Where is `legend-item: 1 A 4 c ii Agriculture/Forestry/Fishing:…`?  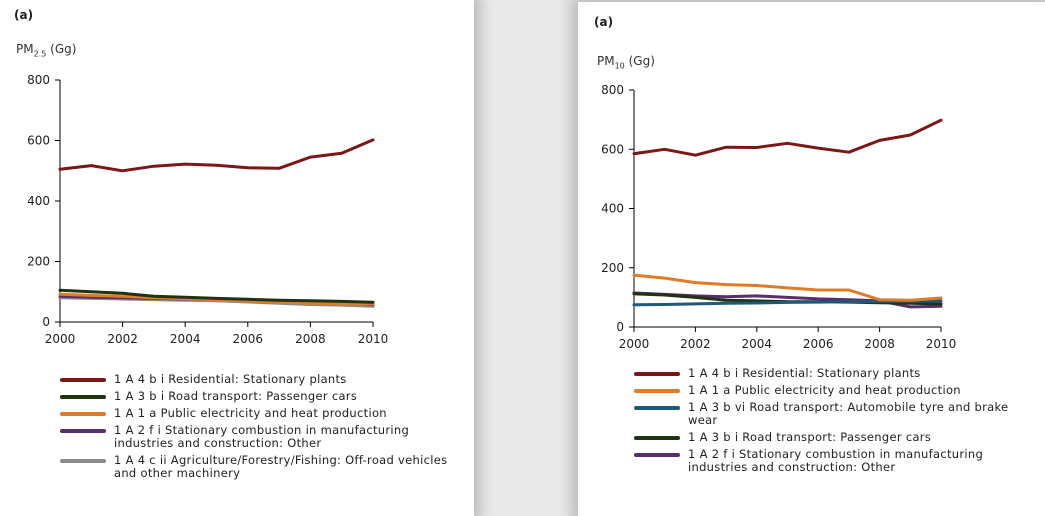 legend-item: 1 A 4 c ii Agriculture/Forestry/Fishing:… is located at coordinates (260, 467).